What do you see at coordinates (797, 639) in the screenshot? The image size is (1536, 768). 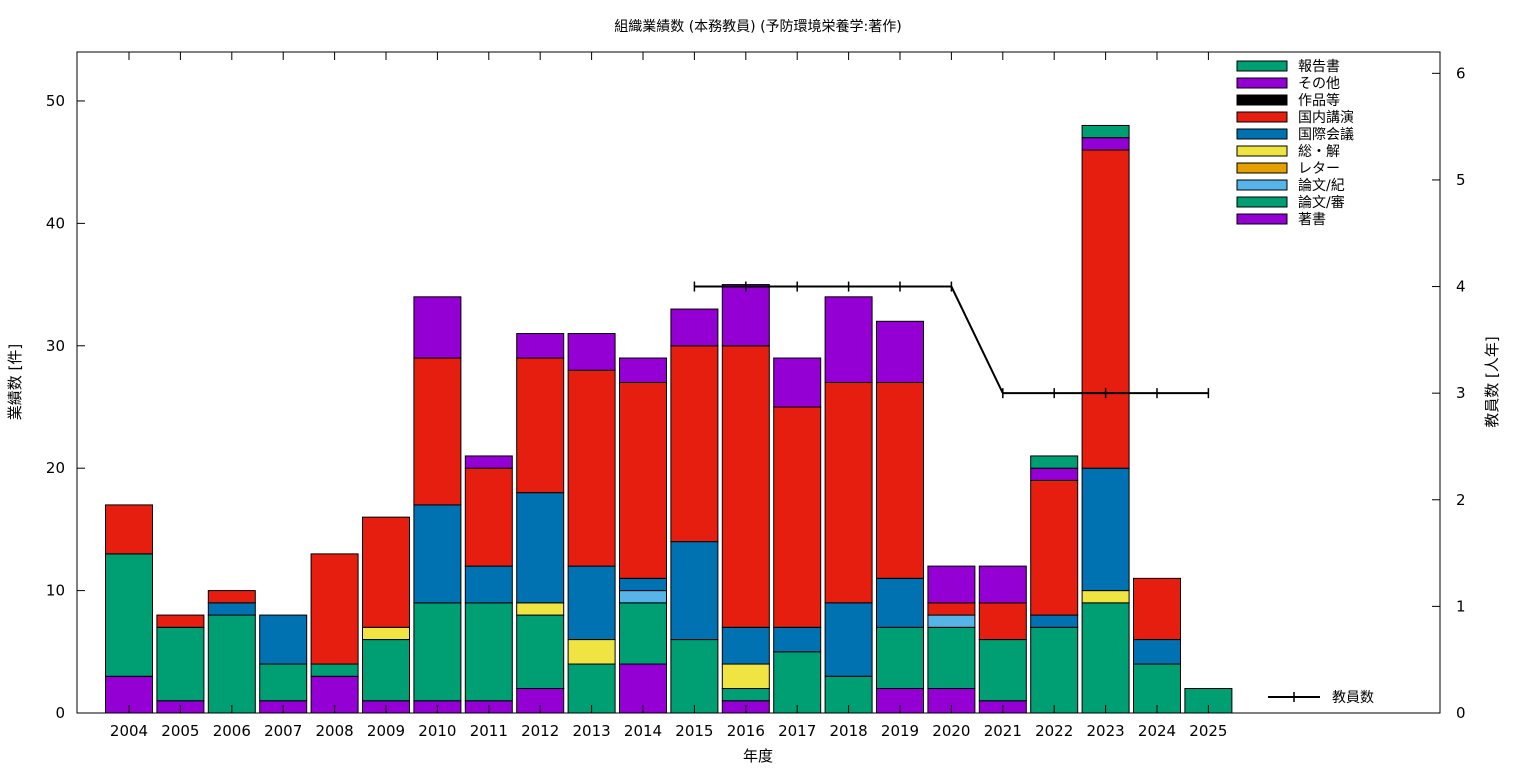 I see `bar-2017-国際会議` at bounding box center [797, 639].